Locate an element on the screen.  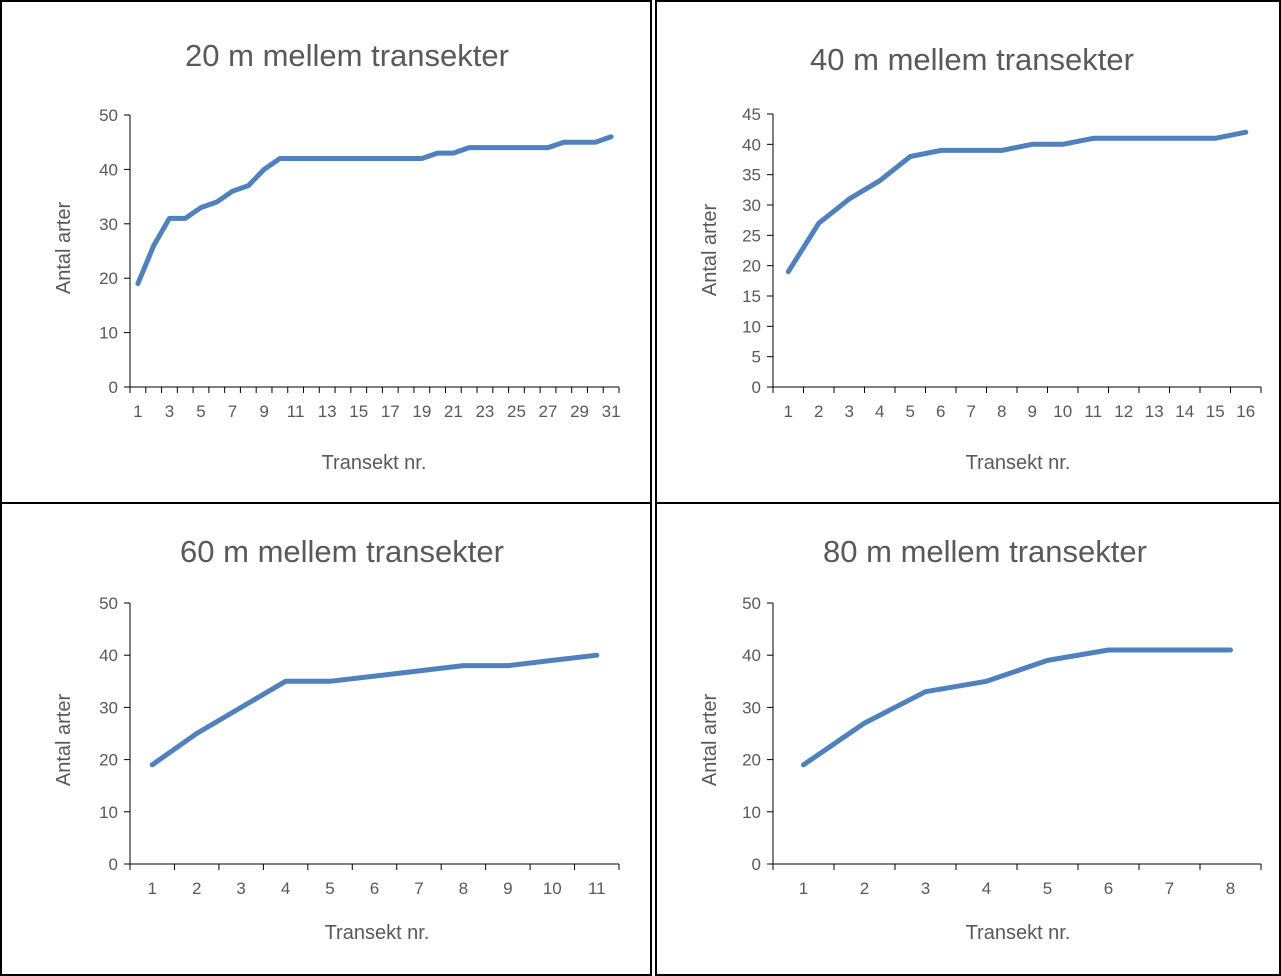
chart-title: 40 m mellem transekter is located at coordinates (972, 59).